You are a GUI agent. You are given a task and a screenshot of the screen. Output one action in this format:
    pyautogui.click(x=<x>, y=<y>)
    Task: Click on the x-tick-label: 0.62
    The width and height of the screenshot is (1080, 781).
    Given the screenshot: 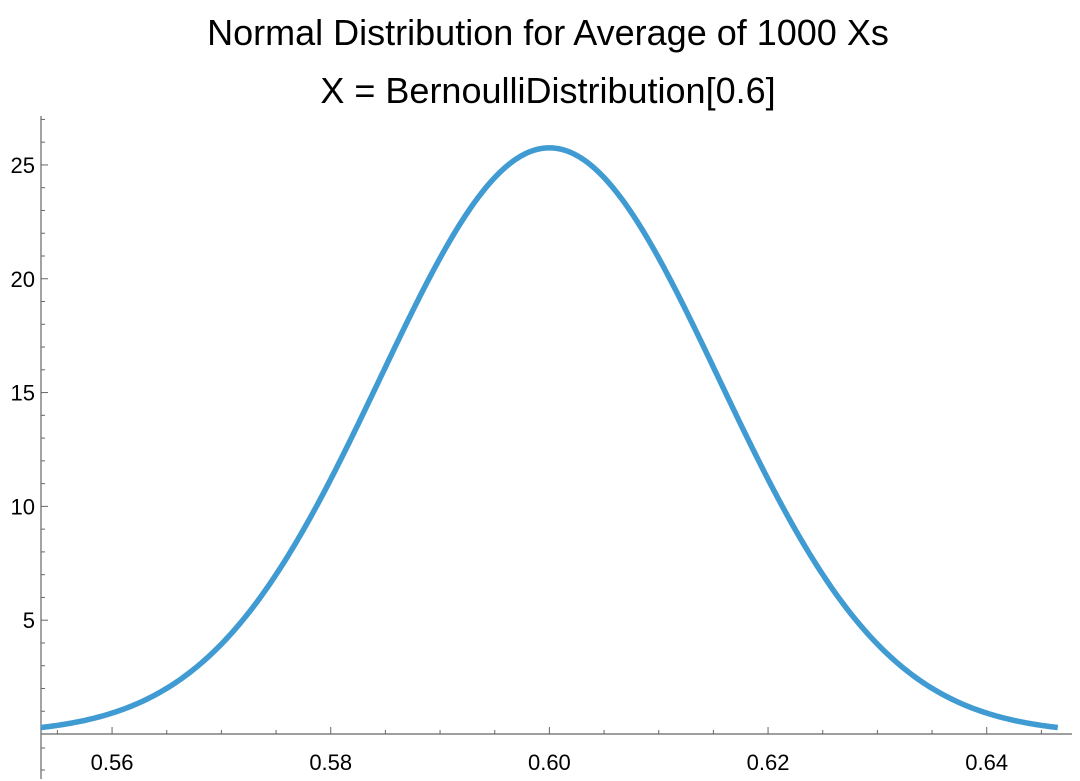 What is the action you would take?
    pyautogui.click(x=768, y=762)
    